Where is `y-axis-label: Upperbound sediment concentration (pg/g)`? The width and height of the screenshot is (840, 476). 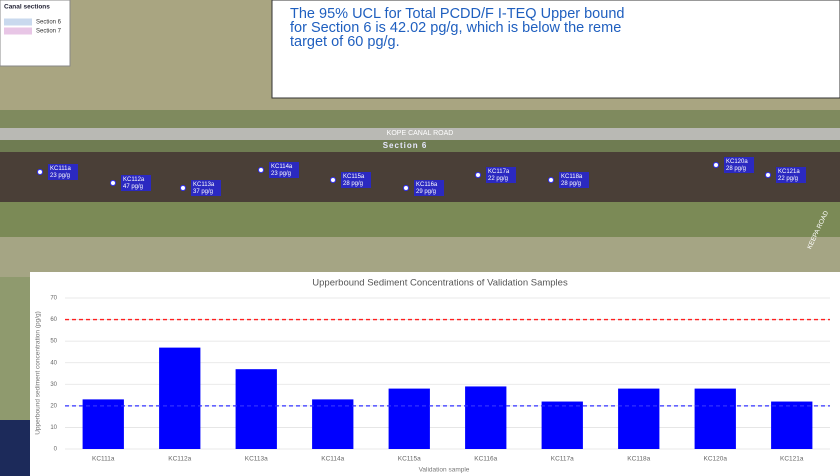
y-axis-label: Upperbound sediment concentration (pg/g) is located at coordinates (38, 373).